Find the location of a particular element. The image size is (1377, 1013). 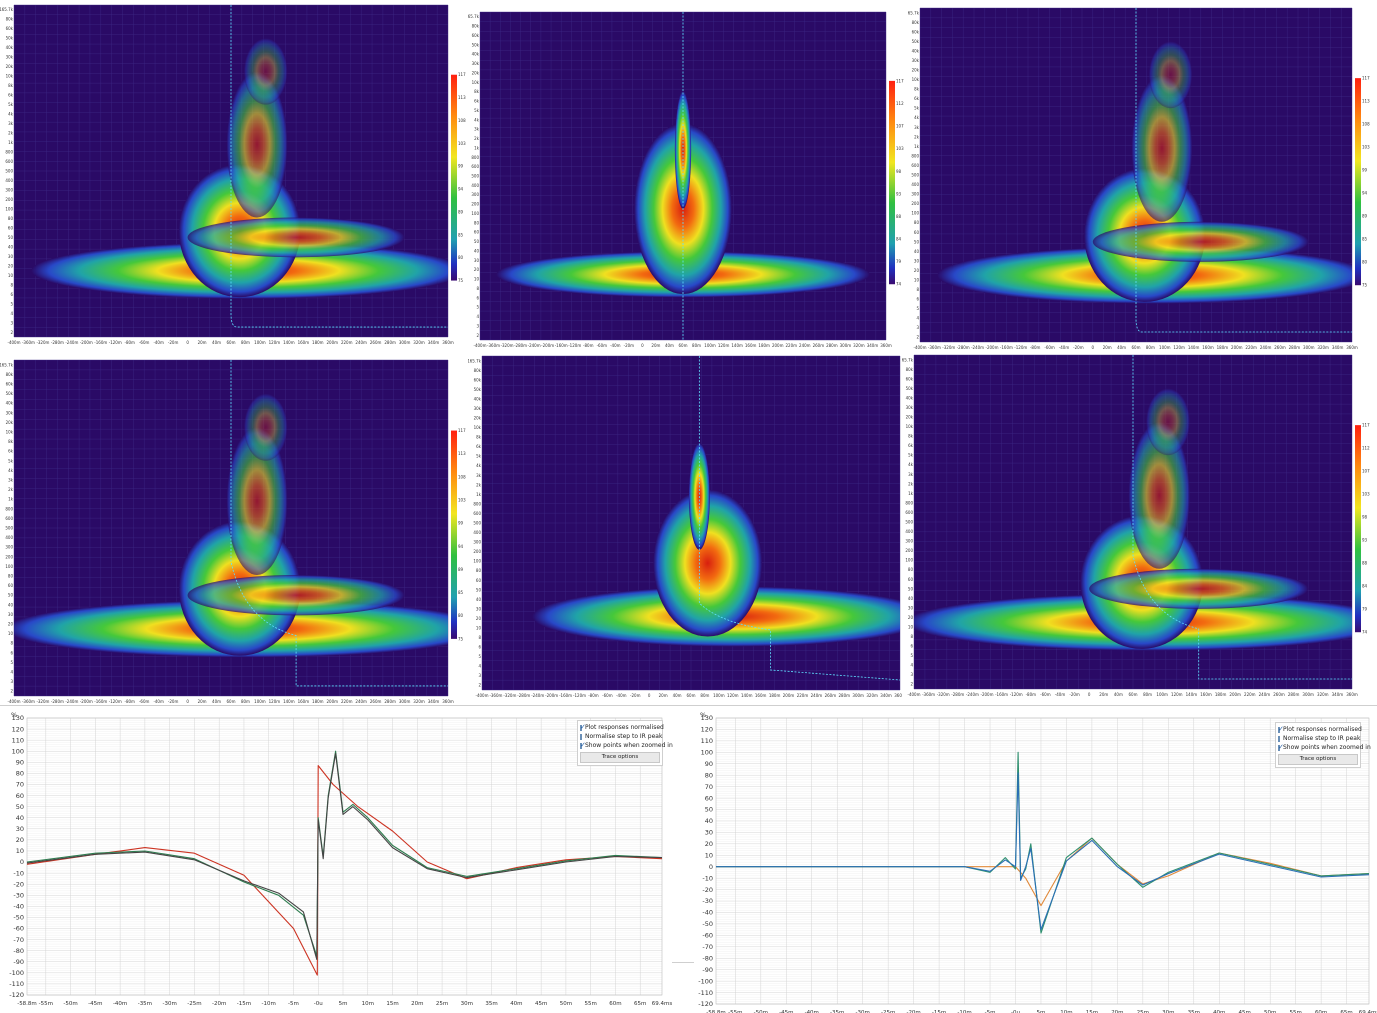

time-tick-label: -20m is located at coordinates (629, 345).